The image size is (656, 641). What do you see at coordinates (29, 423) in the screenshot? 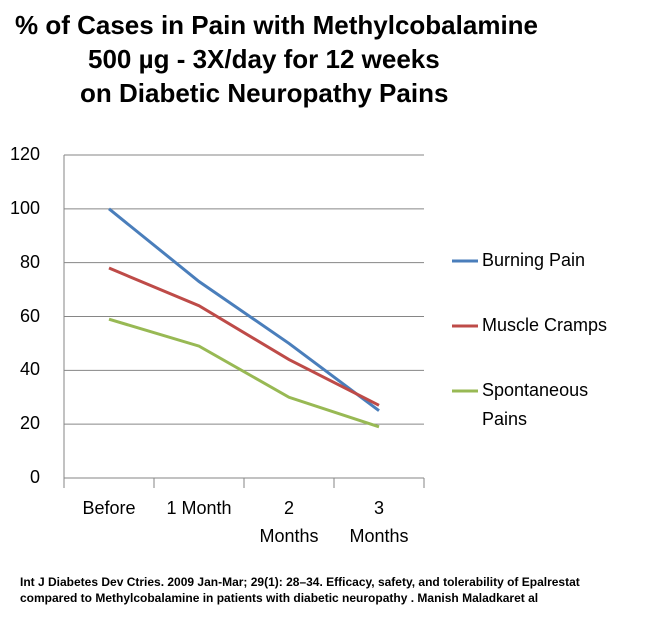
I see `y-tick-label: 20` at bounding box center [29, 423].